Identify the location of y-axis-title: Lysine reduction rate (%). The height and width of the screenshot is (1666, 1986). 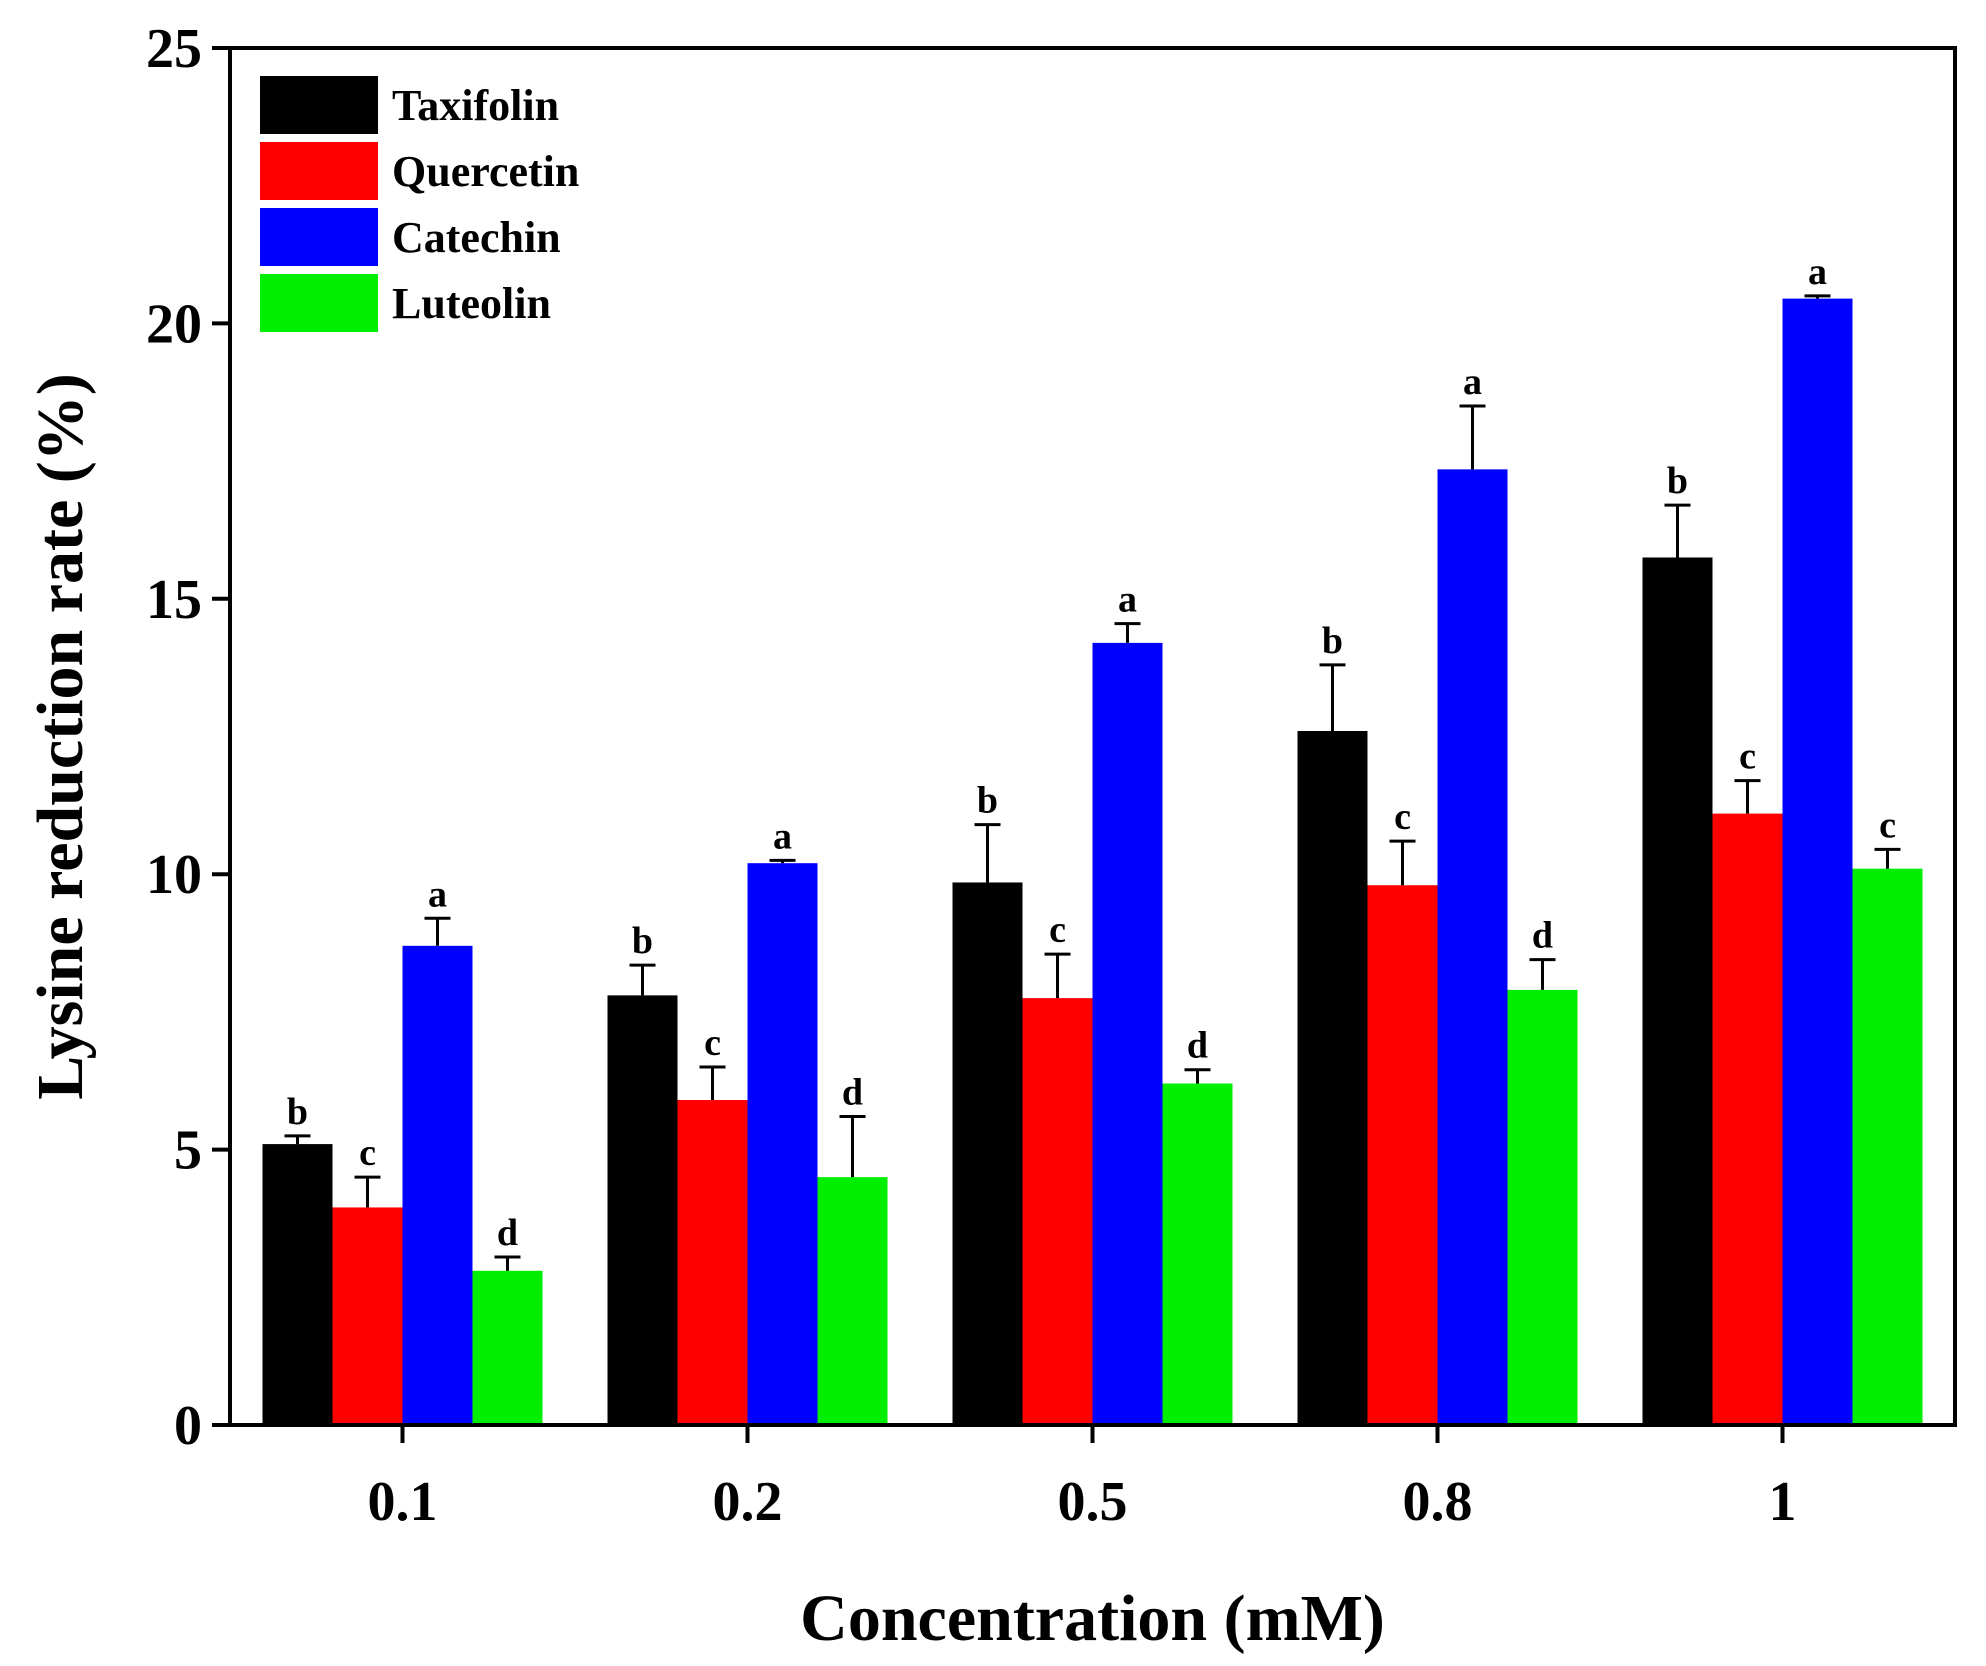
(60, 736).